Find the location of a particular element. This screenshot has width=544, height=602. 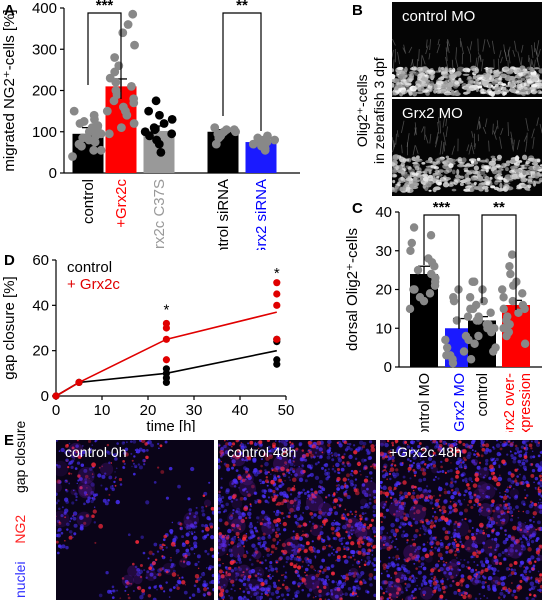

y-tick-label: 0 is located at coordinates (45, 396).